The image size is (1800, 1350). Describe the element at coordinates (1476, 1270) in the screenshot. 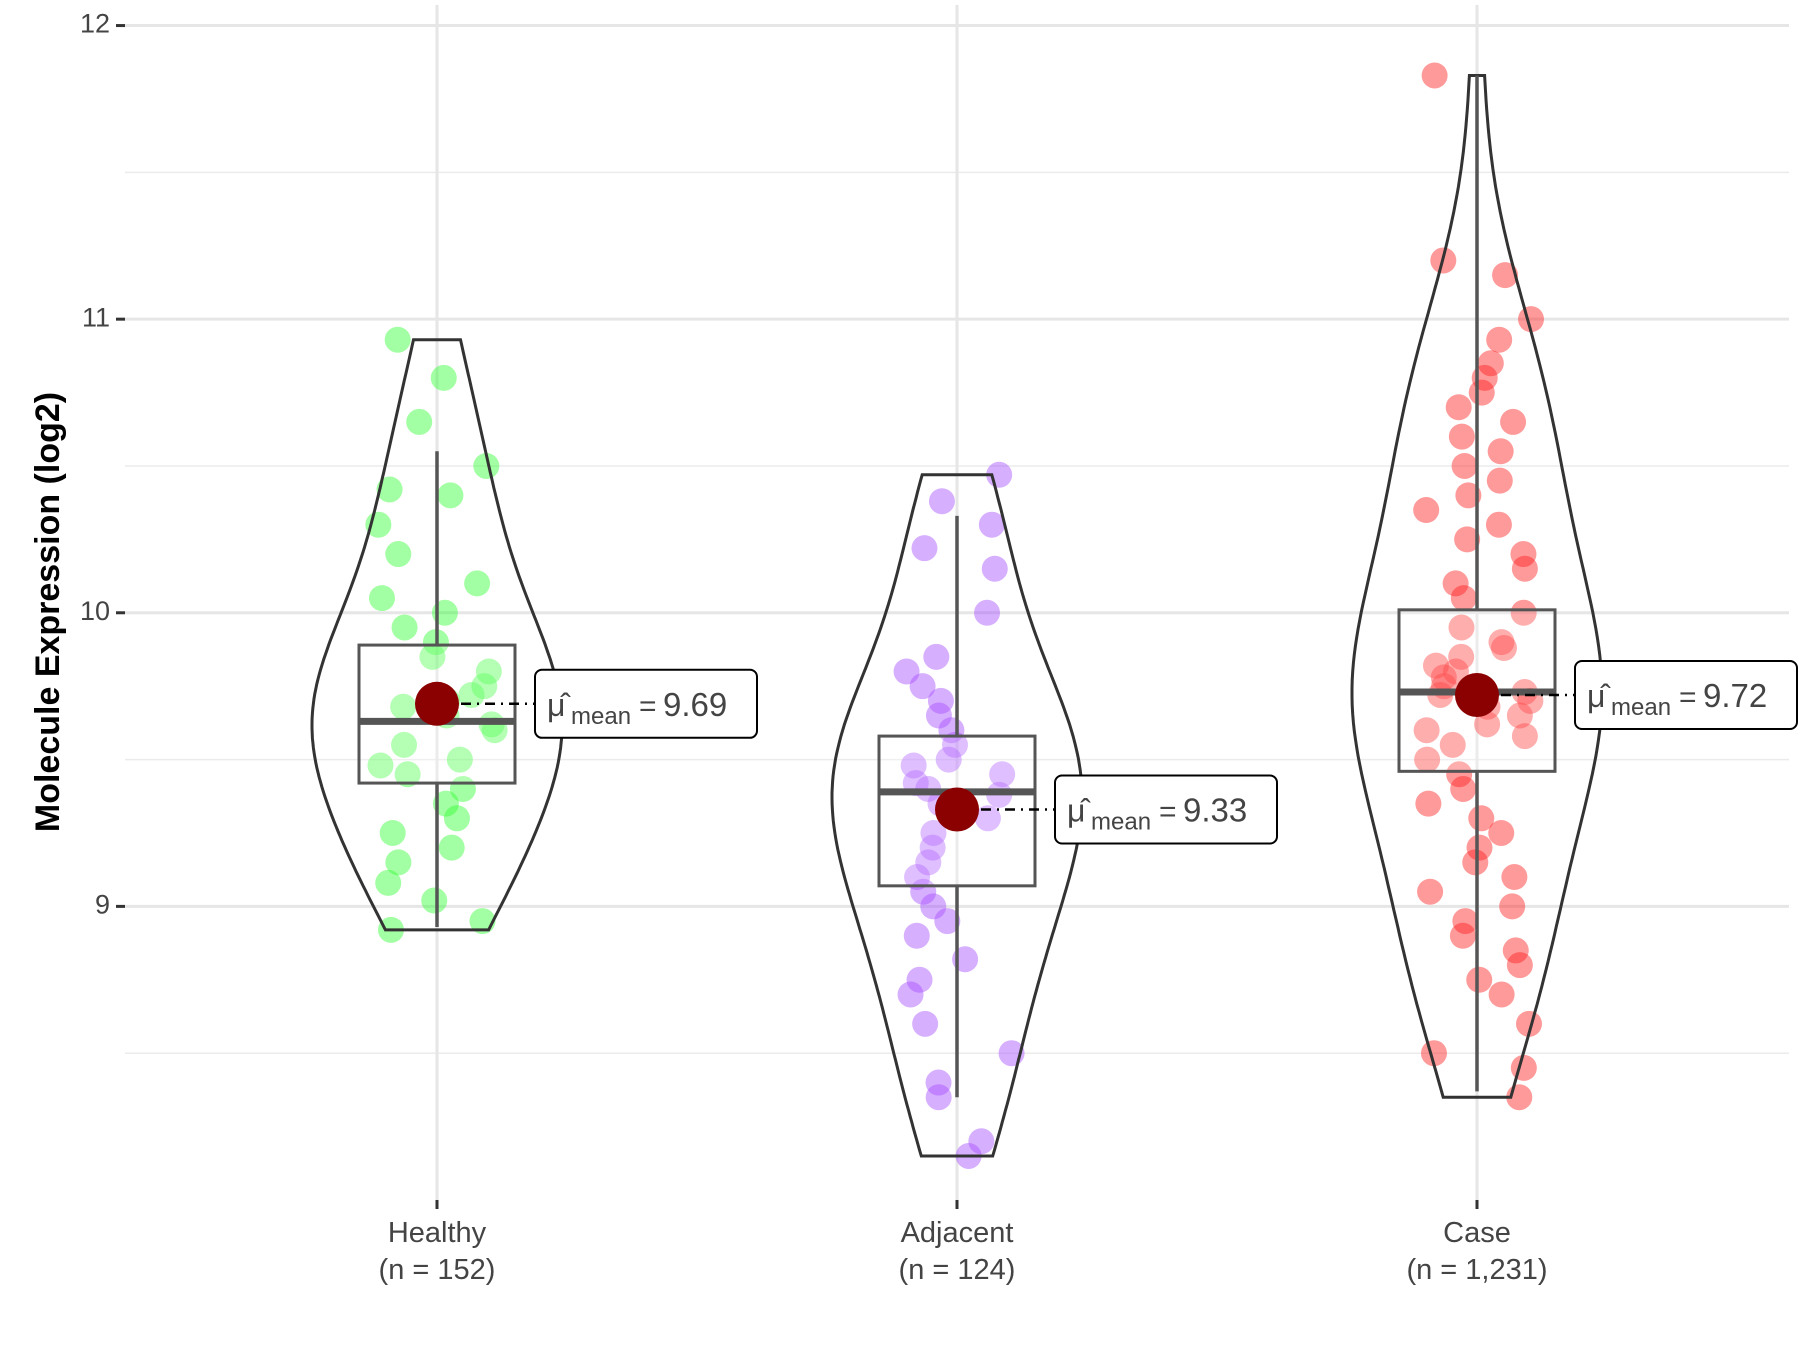

I see `x-tick-sublabel: (n = 1,231)` at that location.